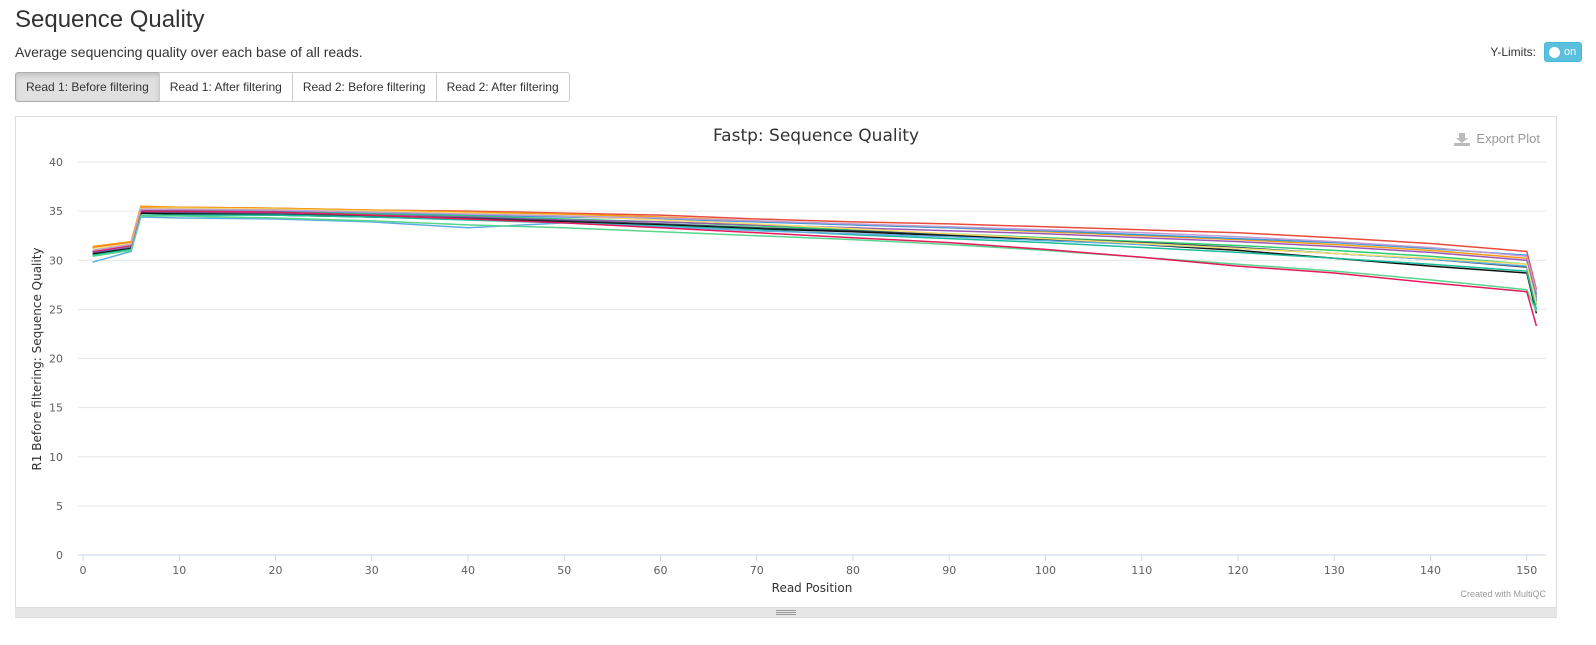 This screenshot has height=645, width=1596. What do you see at coordinates (110, 19) in the screenshot?
I see `page-title: Sequence Quality` at bounding box center [110, 19].